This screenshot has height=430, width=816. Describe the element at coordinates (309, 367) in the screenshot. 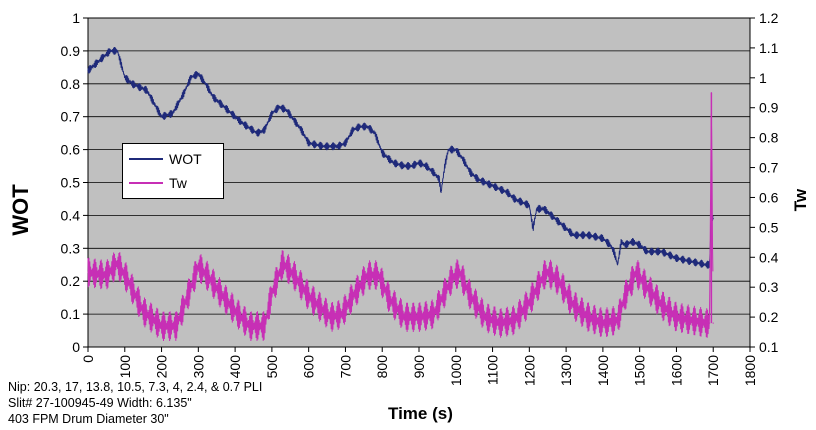

I see `x-tick-label: 600` at that location.